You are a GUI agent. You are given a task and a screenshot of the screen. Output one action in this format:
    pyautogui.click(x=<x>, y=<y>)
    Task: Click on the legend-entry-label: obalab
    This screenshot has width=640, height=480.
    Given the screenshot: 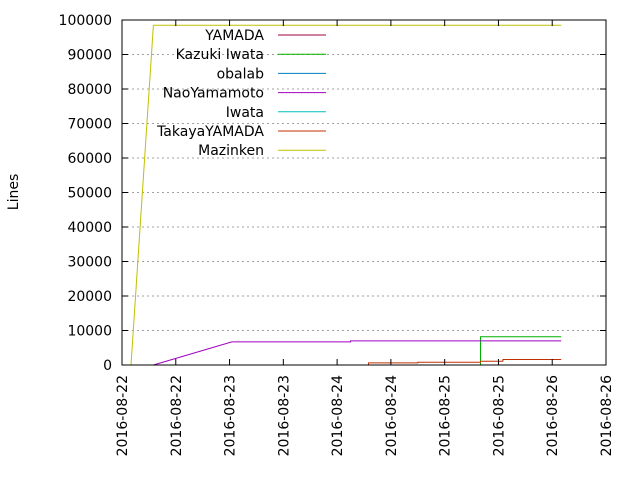 What is the action you would take?
    pyautogui.click(x=241, y=74)
    